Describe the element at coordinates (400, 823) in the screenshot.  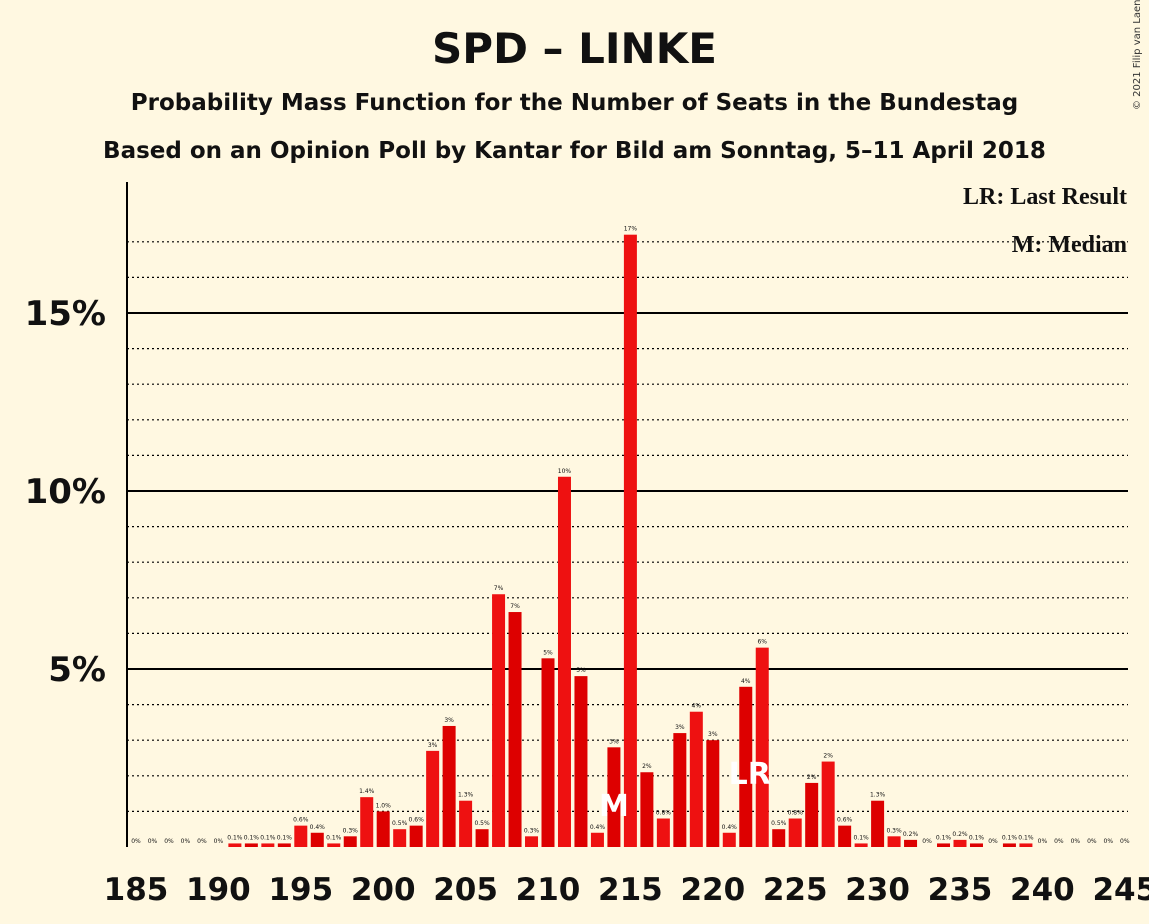
I see `bar-value-label: 0.5%` at that location.